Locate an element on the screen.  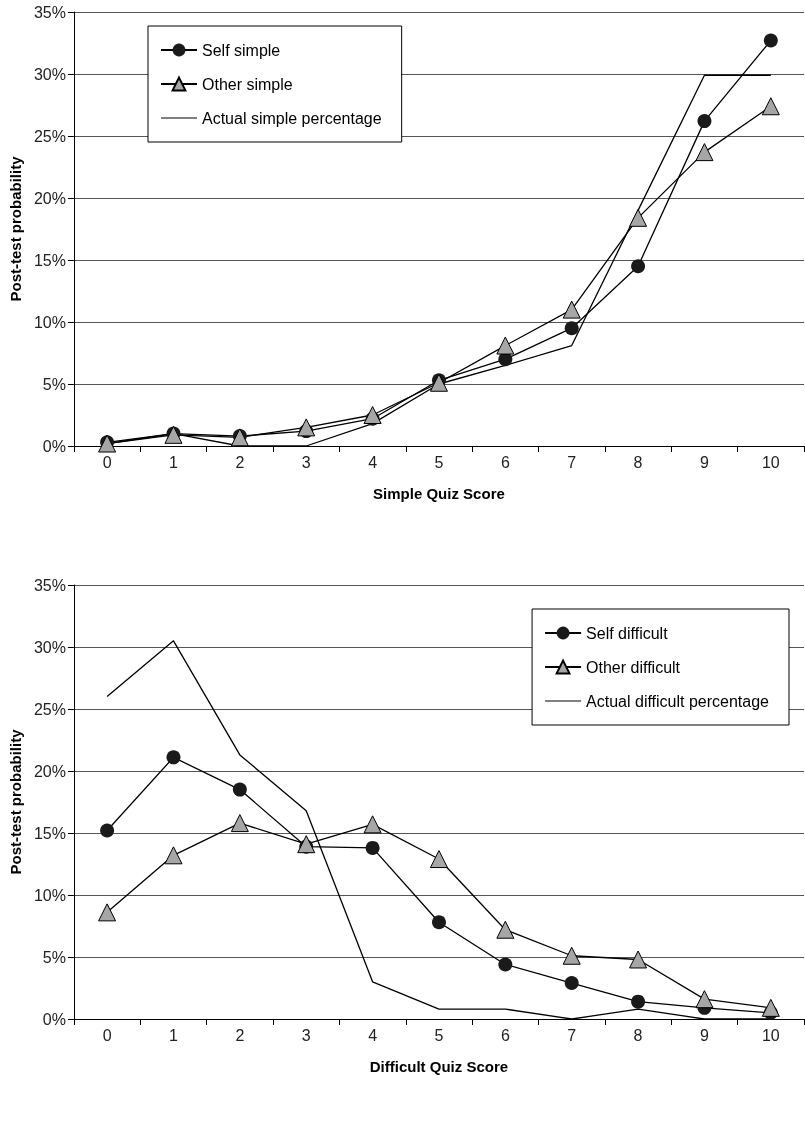
legend-label: Self simple is located at coordinates (241, 50).